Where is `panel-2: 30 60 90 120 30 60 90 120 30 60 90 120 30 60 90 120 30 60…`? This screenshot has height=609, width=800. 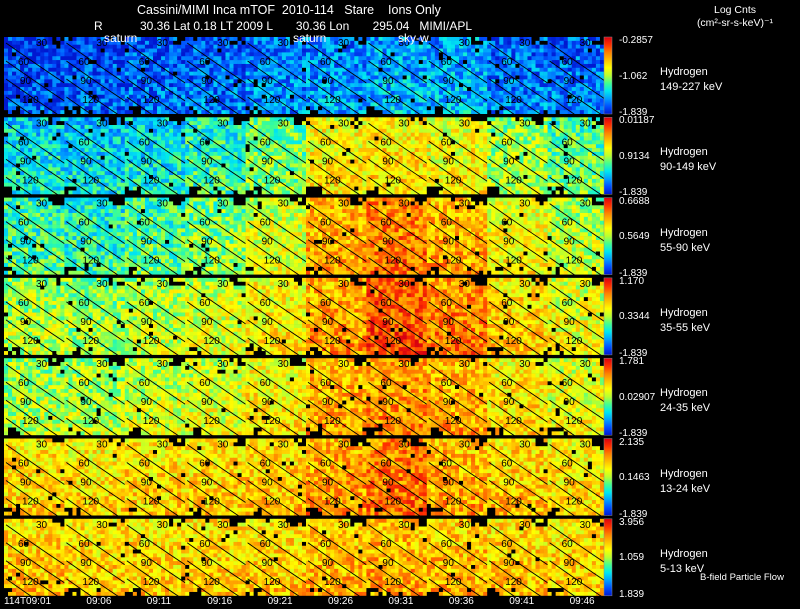 panel-2: 30 60 90 120 30 60 90 120 30 60 90 120 30 60 90 120 30 60… is located at coordinates (308, 247).